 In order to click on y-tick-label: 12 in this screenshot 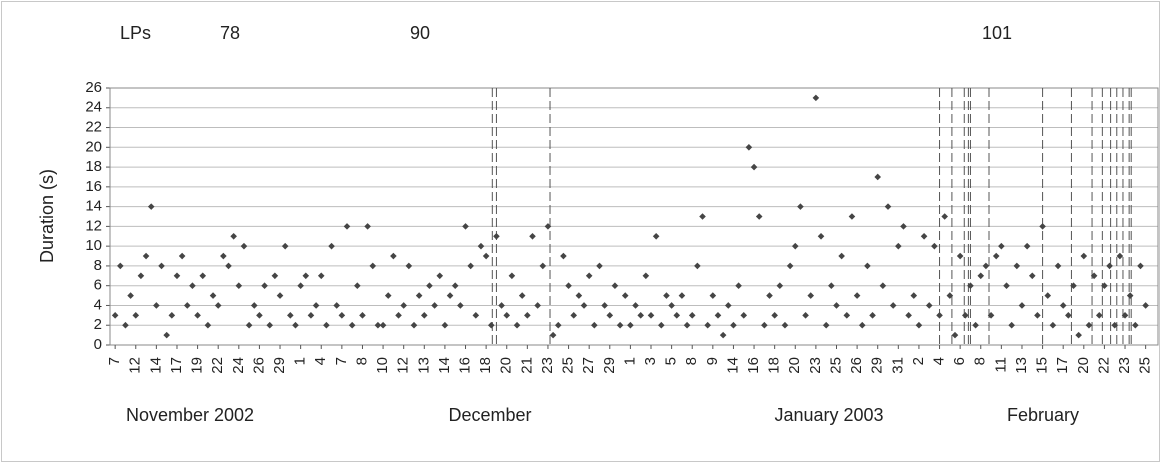, I will do `click(93, 225)`.